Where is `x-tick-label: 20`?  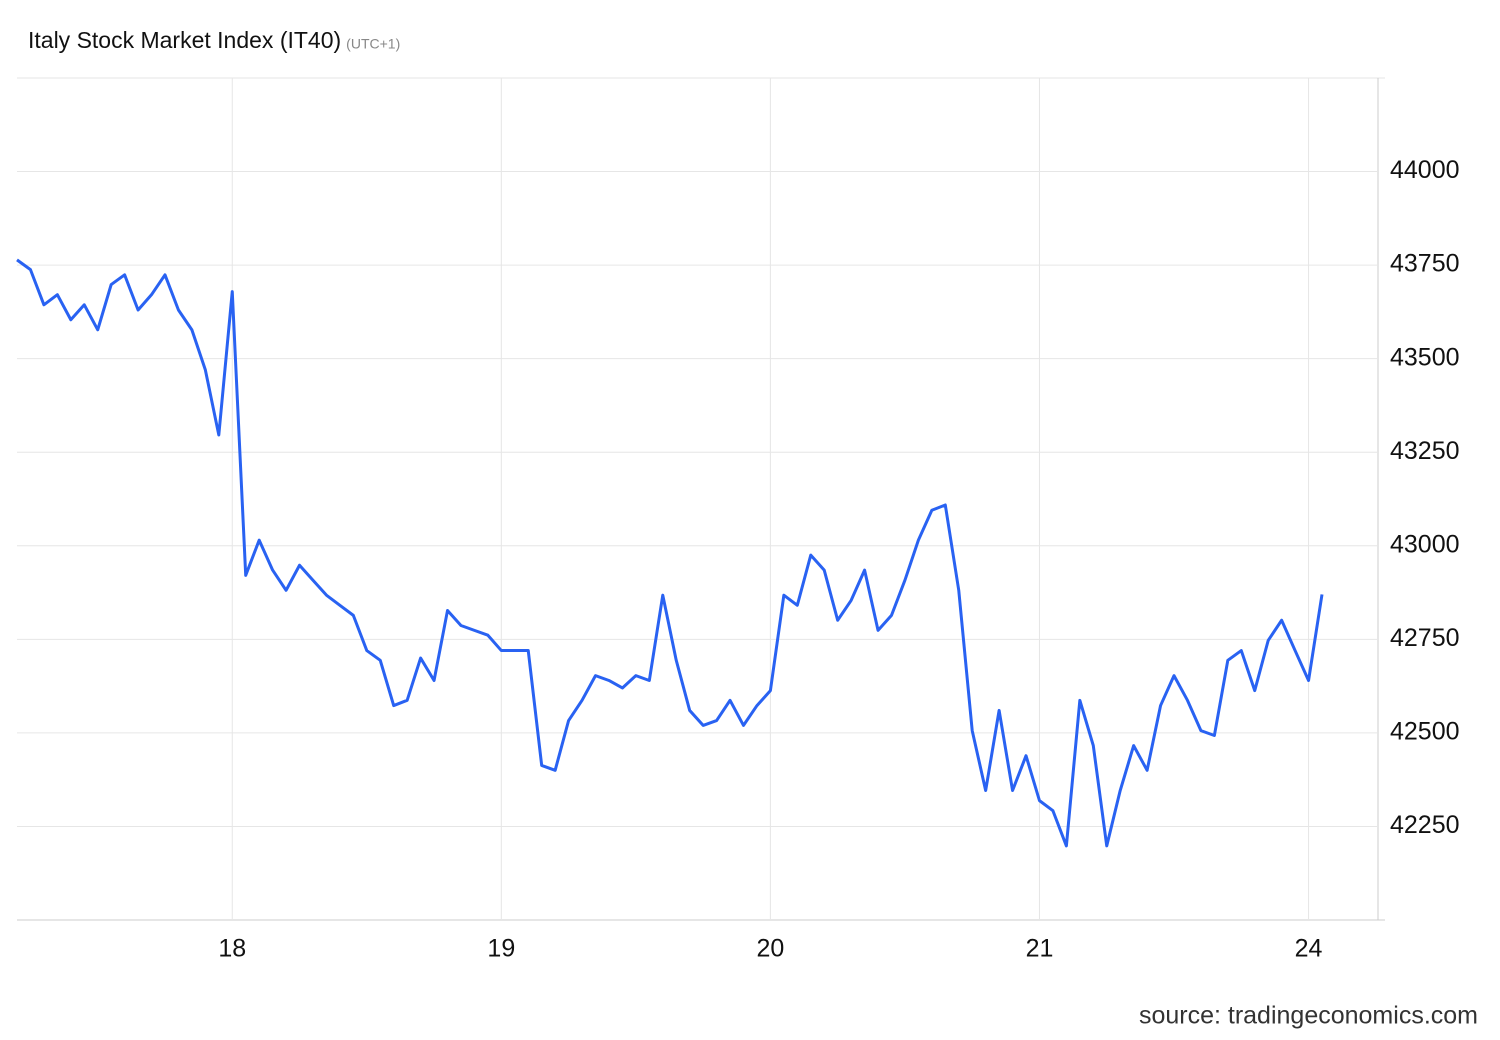 x-tick-label: 20 is located at coordinates (770, 949).